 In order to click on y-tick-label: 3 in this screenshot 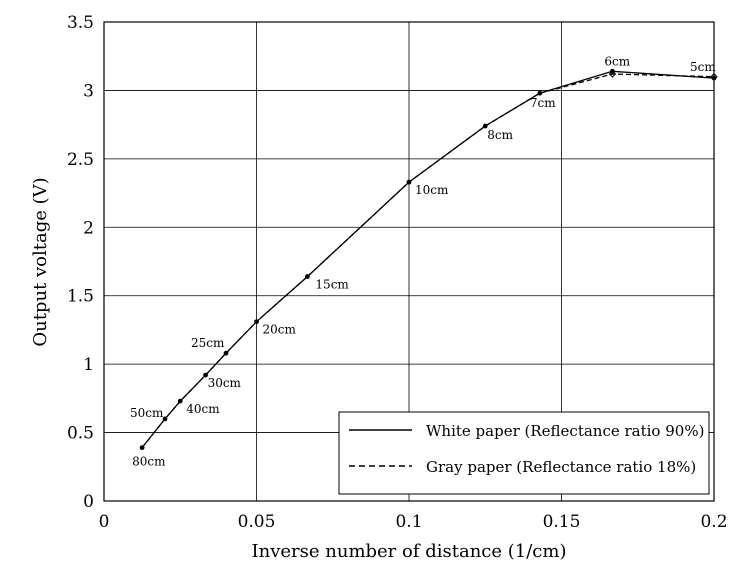, I will do `click(88, 91)`.